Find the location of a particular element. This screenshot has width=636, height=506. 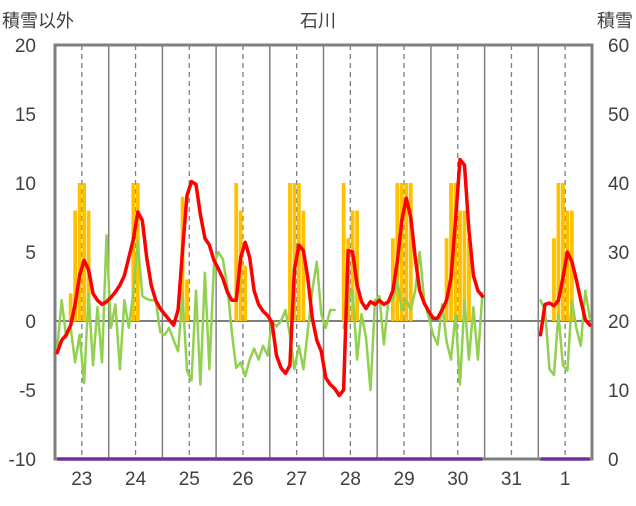

x-tick-label: 1 is located at coordinates (565, 479).